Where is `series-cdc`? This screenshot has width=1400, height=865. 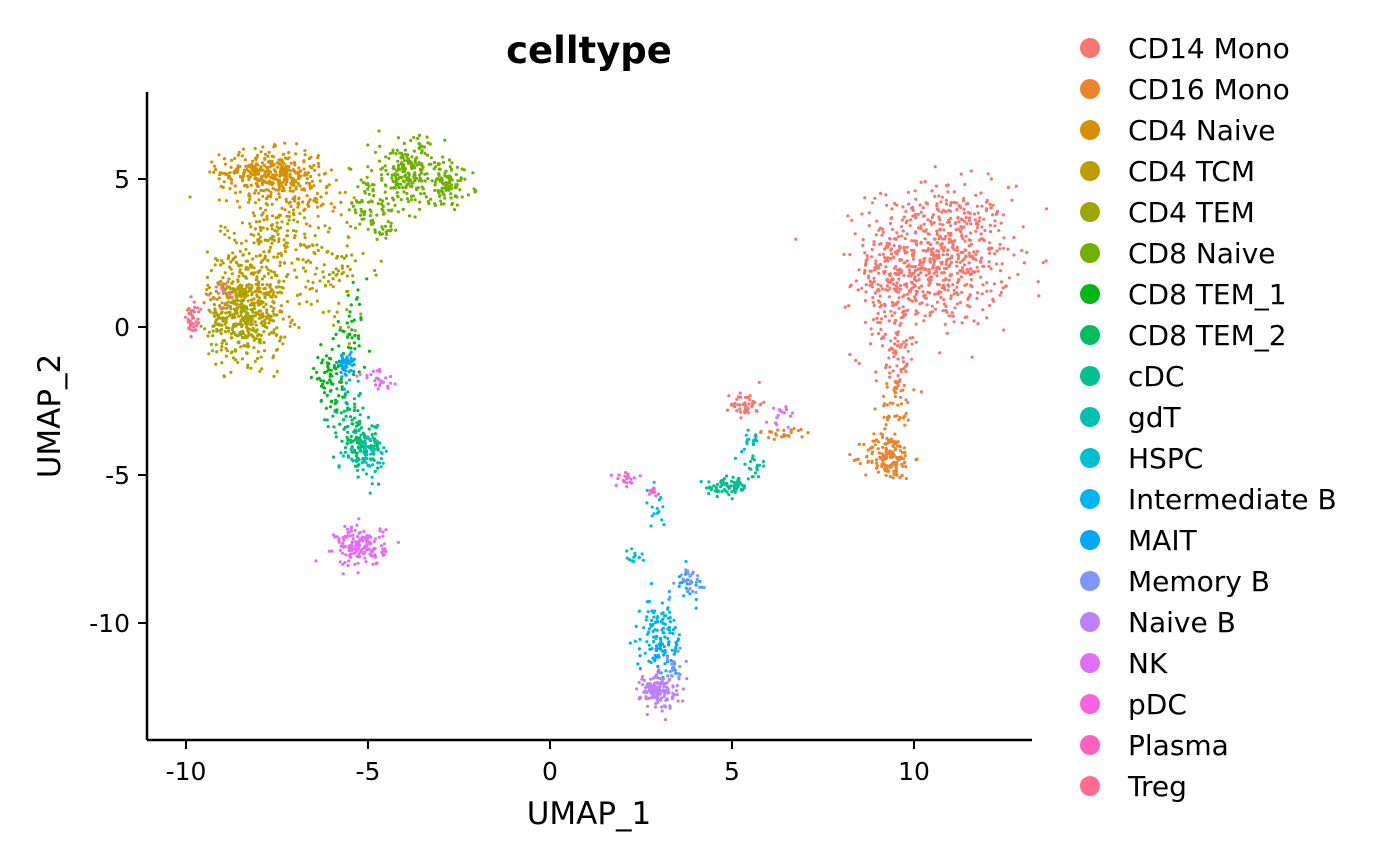
series-cdc is located at coordinates (732, 475).